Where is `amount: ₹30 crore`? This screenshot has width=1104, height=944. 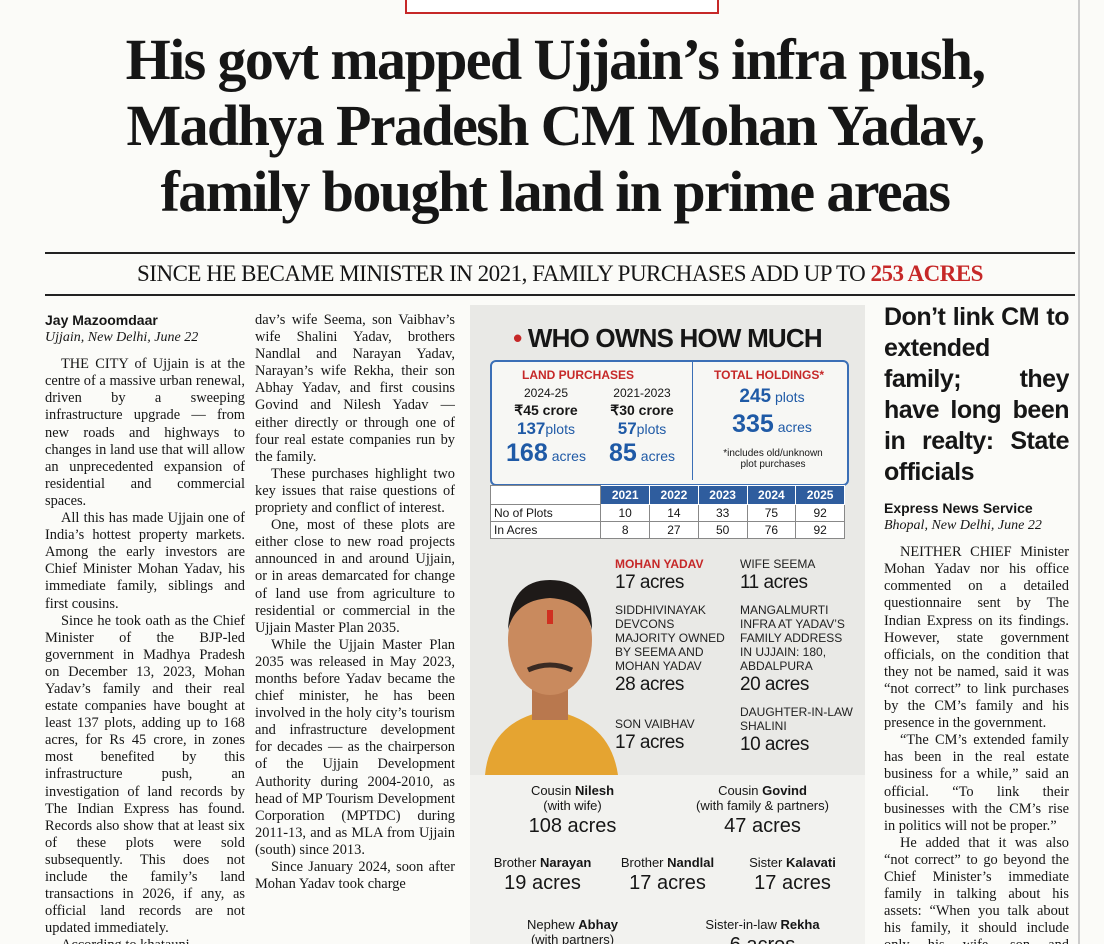 amount: ₹30 crore is located at coordinates (642, 410).